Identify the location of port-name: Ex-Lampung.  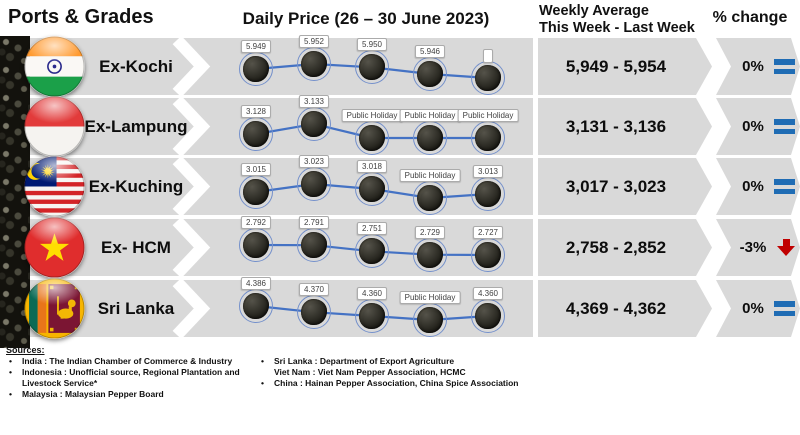
(136, 126).